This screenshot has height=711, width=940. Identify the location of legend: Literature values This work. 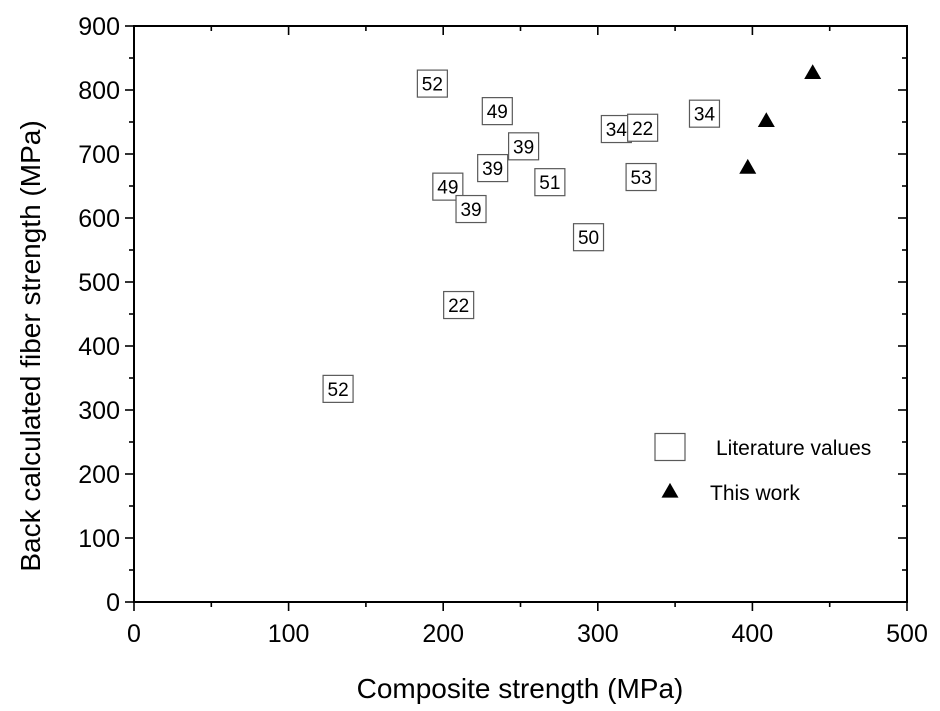
(762, 468).